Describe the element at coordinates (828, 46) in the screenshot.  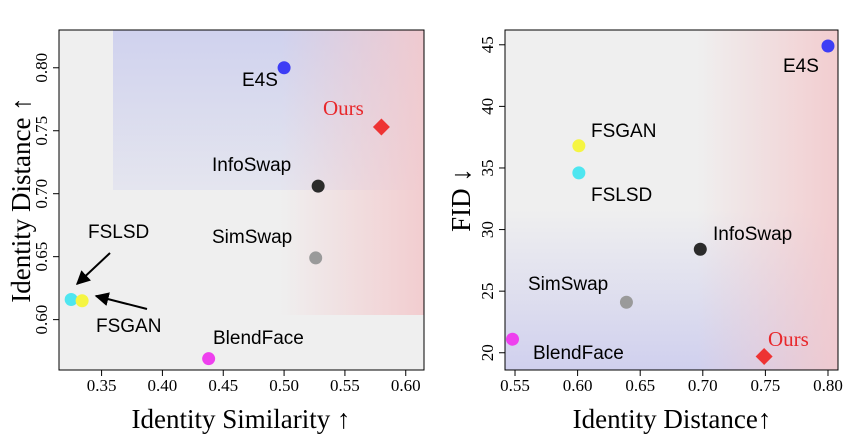
I see `right-point-e4s` at that location.